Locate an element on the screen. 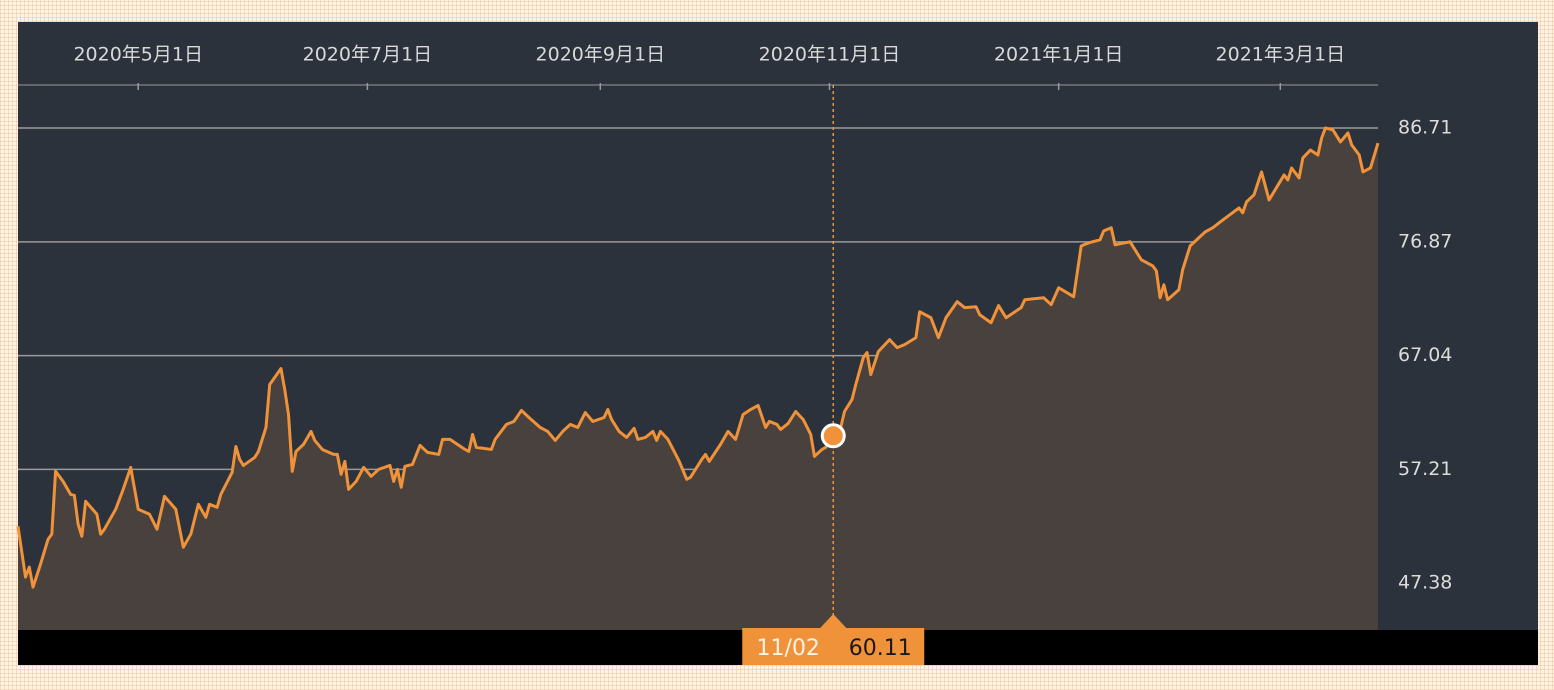 Image resolution: width=1554 pixels, height=690 pixels. y-tick-label: 86.71 is located at coordinates (1425, 127).